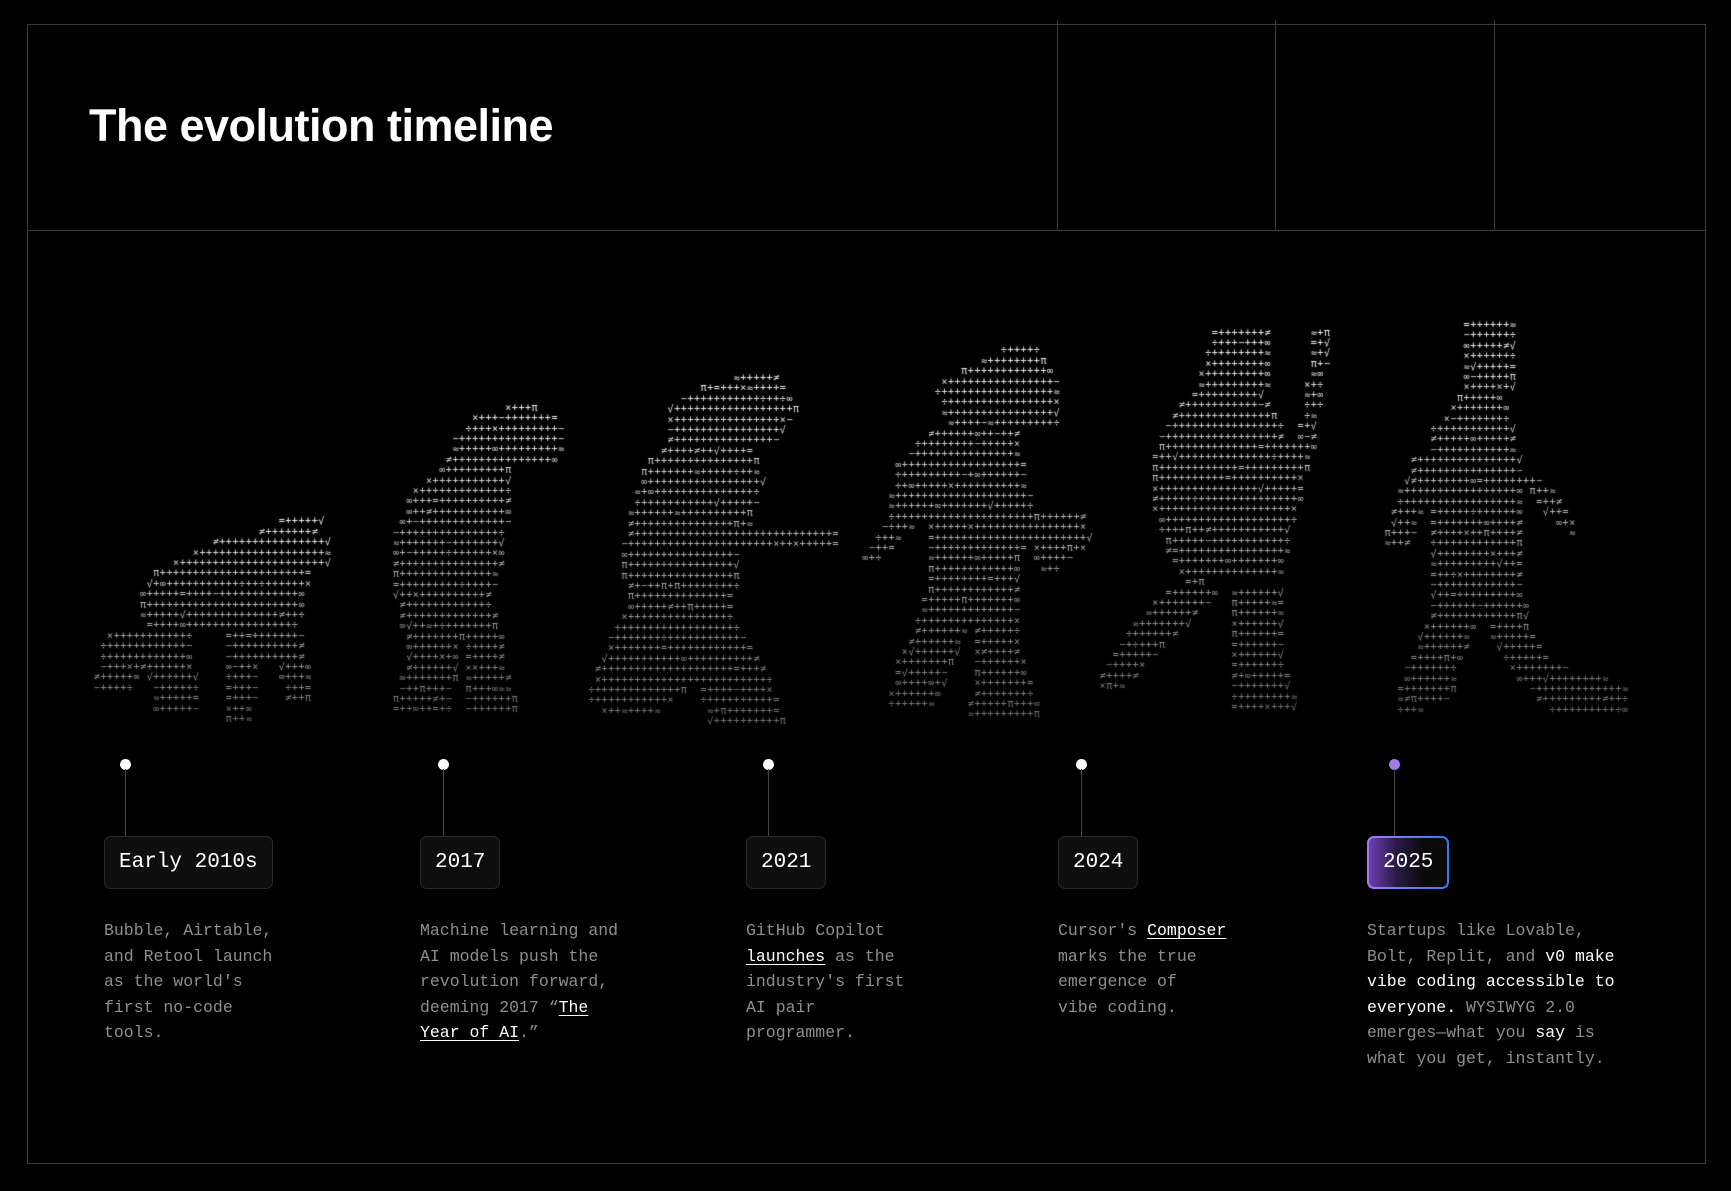 Image resolution: width=1731 pixels, height=1191 pixels. What do you see at coordinates (781, 1007) in the screenshot?
I see `description-text: AI pair` at bounding box center [781, 1007].